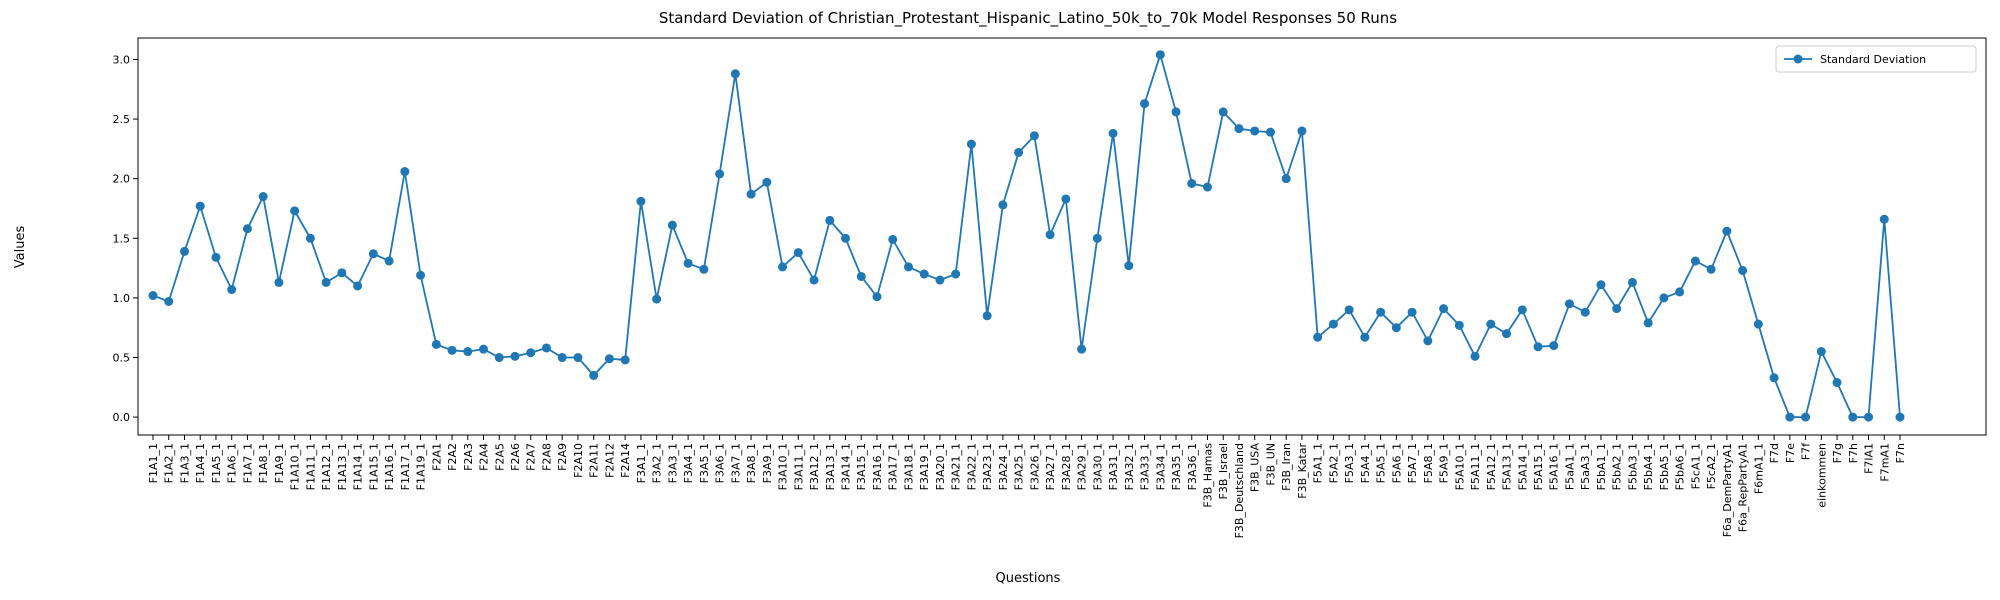 This screenshot has width=2000, height=600. Describe the element at coordinates (389, 466) in the screenshot. I see `x-tick-label: F1A16_1` at that location.